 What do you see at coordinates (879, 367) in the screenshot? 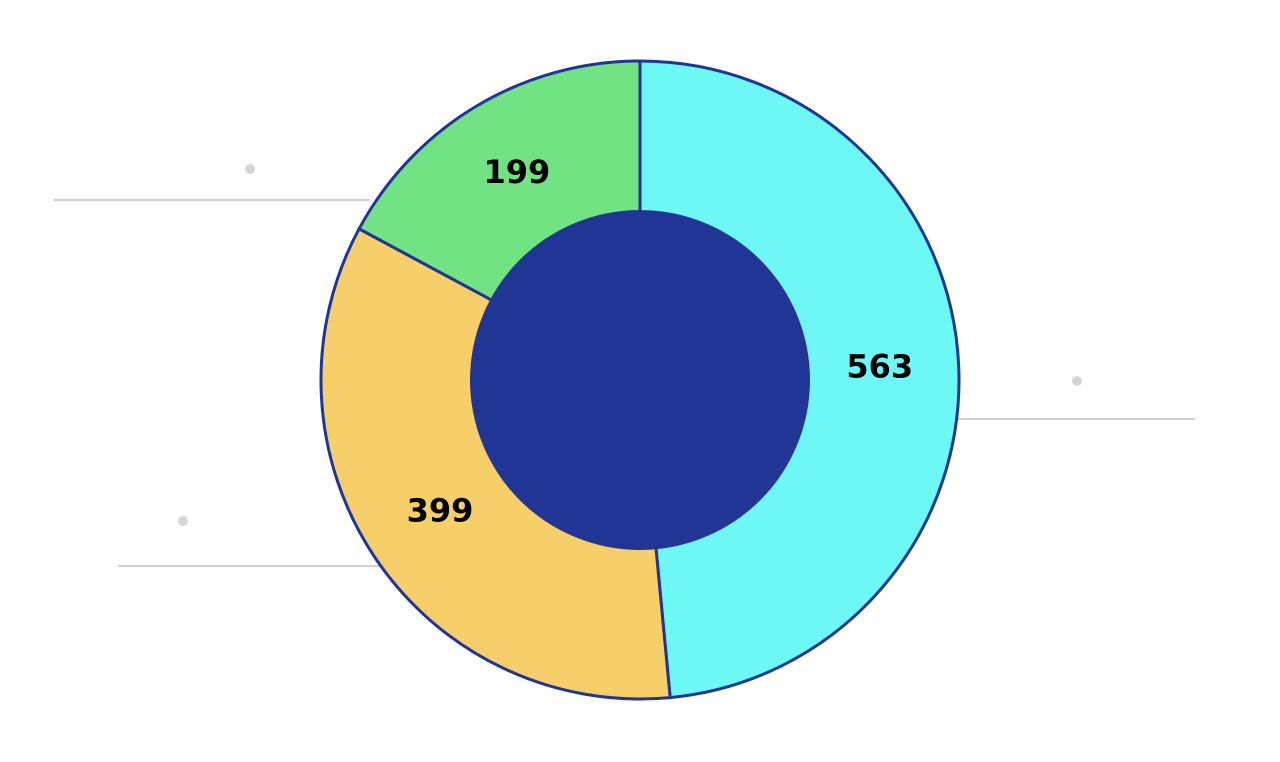
I see `data-label: 563` at bounding box center [879, 367].